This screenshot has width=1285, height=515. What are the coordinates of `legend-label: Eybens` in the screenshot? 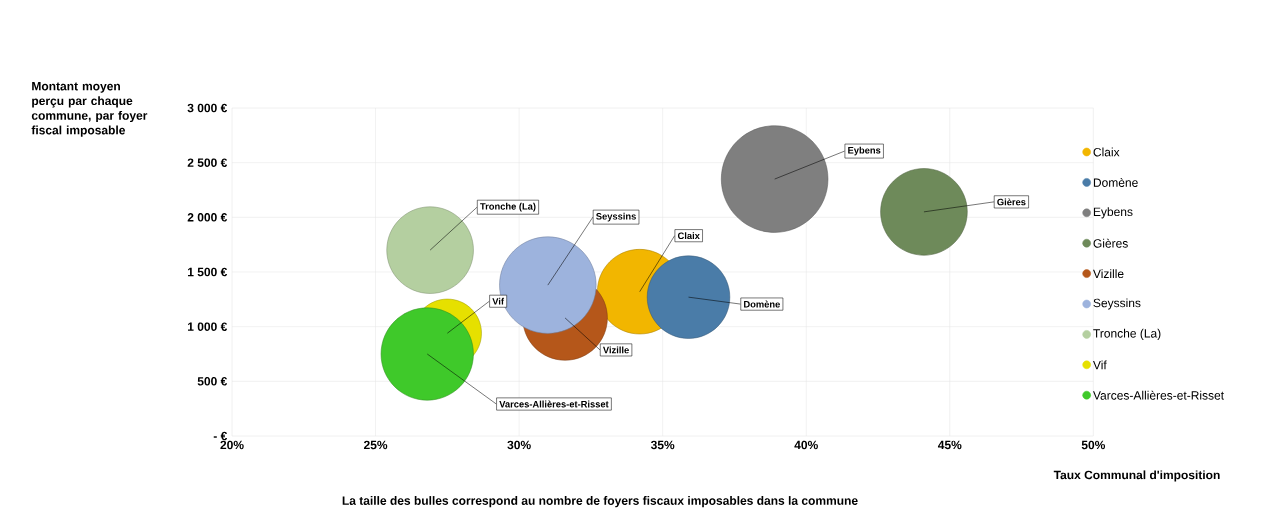 It's located at (1113, 213).